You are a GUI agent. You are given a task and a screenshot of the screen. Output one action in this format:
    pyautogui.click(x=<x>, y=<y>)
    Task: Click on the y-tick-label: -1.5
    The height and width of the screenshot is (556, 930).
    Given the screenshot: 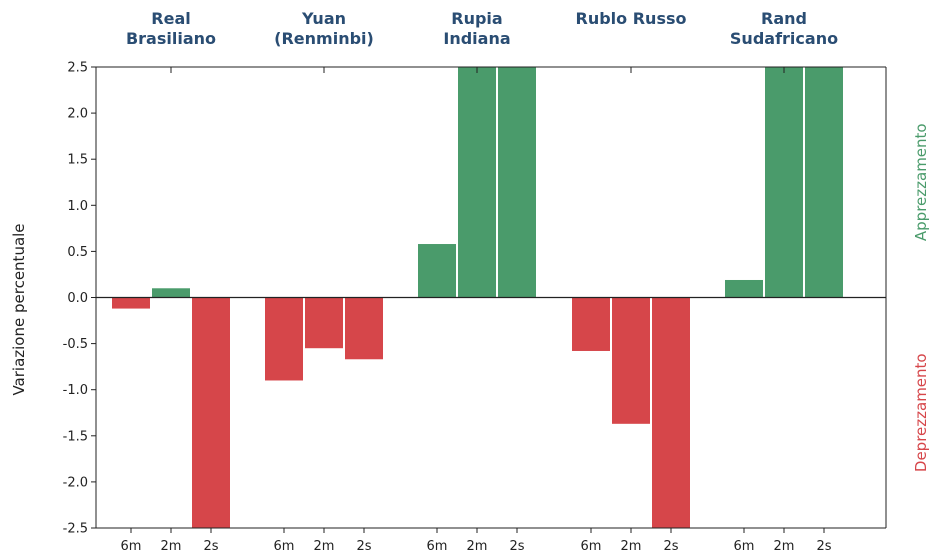 What is the action you would take?
    pyautogui.click(x=75, y=436)
    